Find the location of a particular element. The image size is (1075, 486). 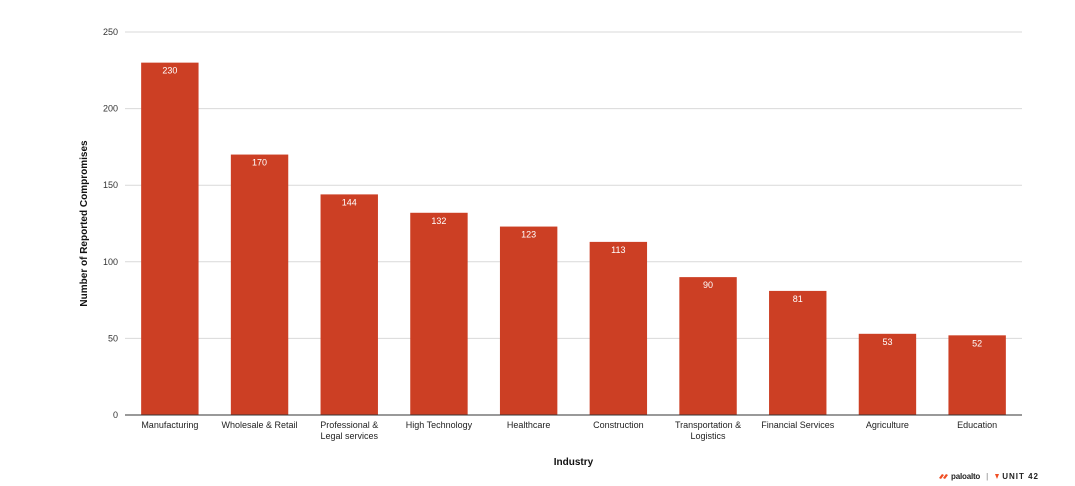

y-axis-title: Number of Reported Compromises is located at coordinates (84, 223).